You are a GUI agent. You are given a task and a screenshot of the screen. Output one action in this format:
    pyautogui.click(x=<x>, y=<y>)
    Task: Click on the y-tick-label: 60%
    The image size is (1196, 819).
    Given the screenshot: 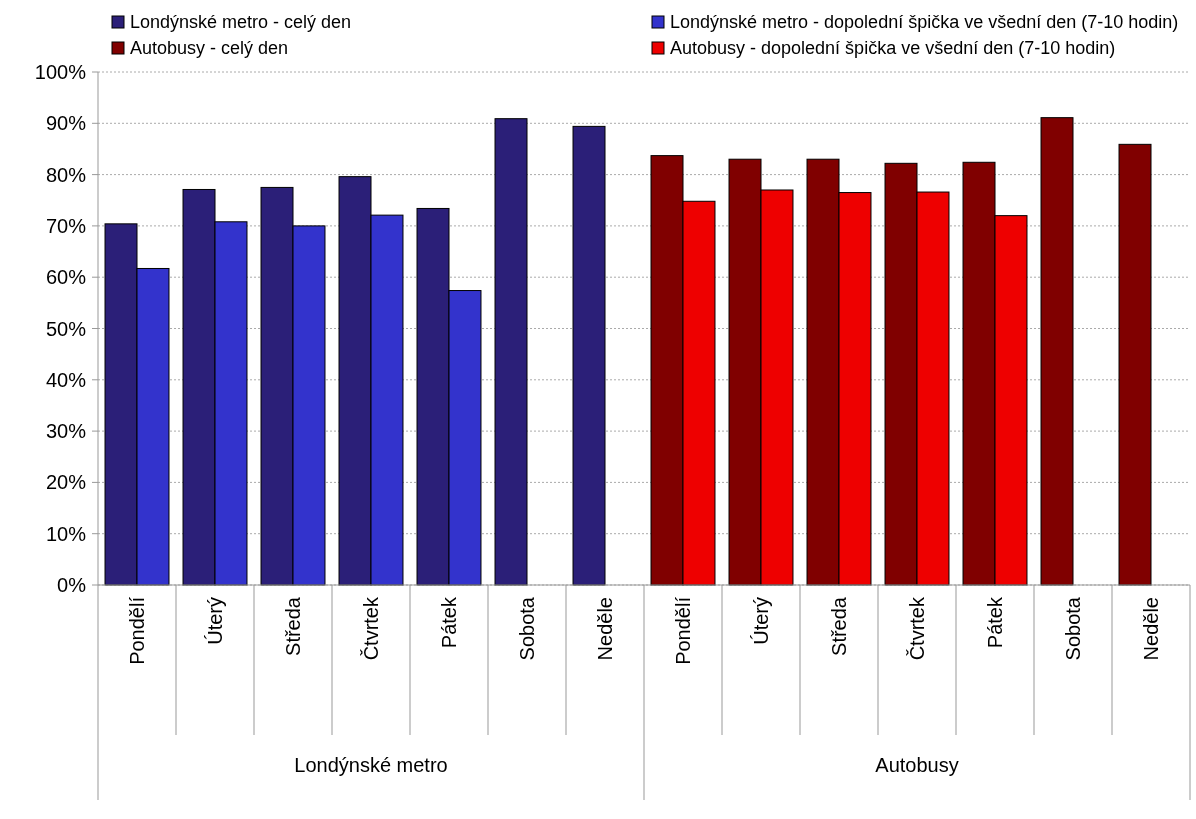 What is the action you would take?
    pyautogui.click(x=66, y=277)
    